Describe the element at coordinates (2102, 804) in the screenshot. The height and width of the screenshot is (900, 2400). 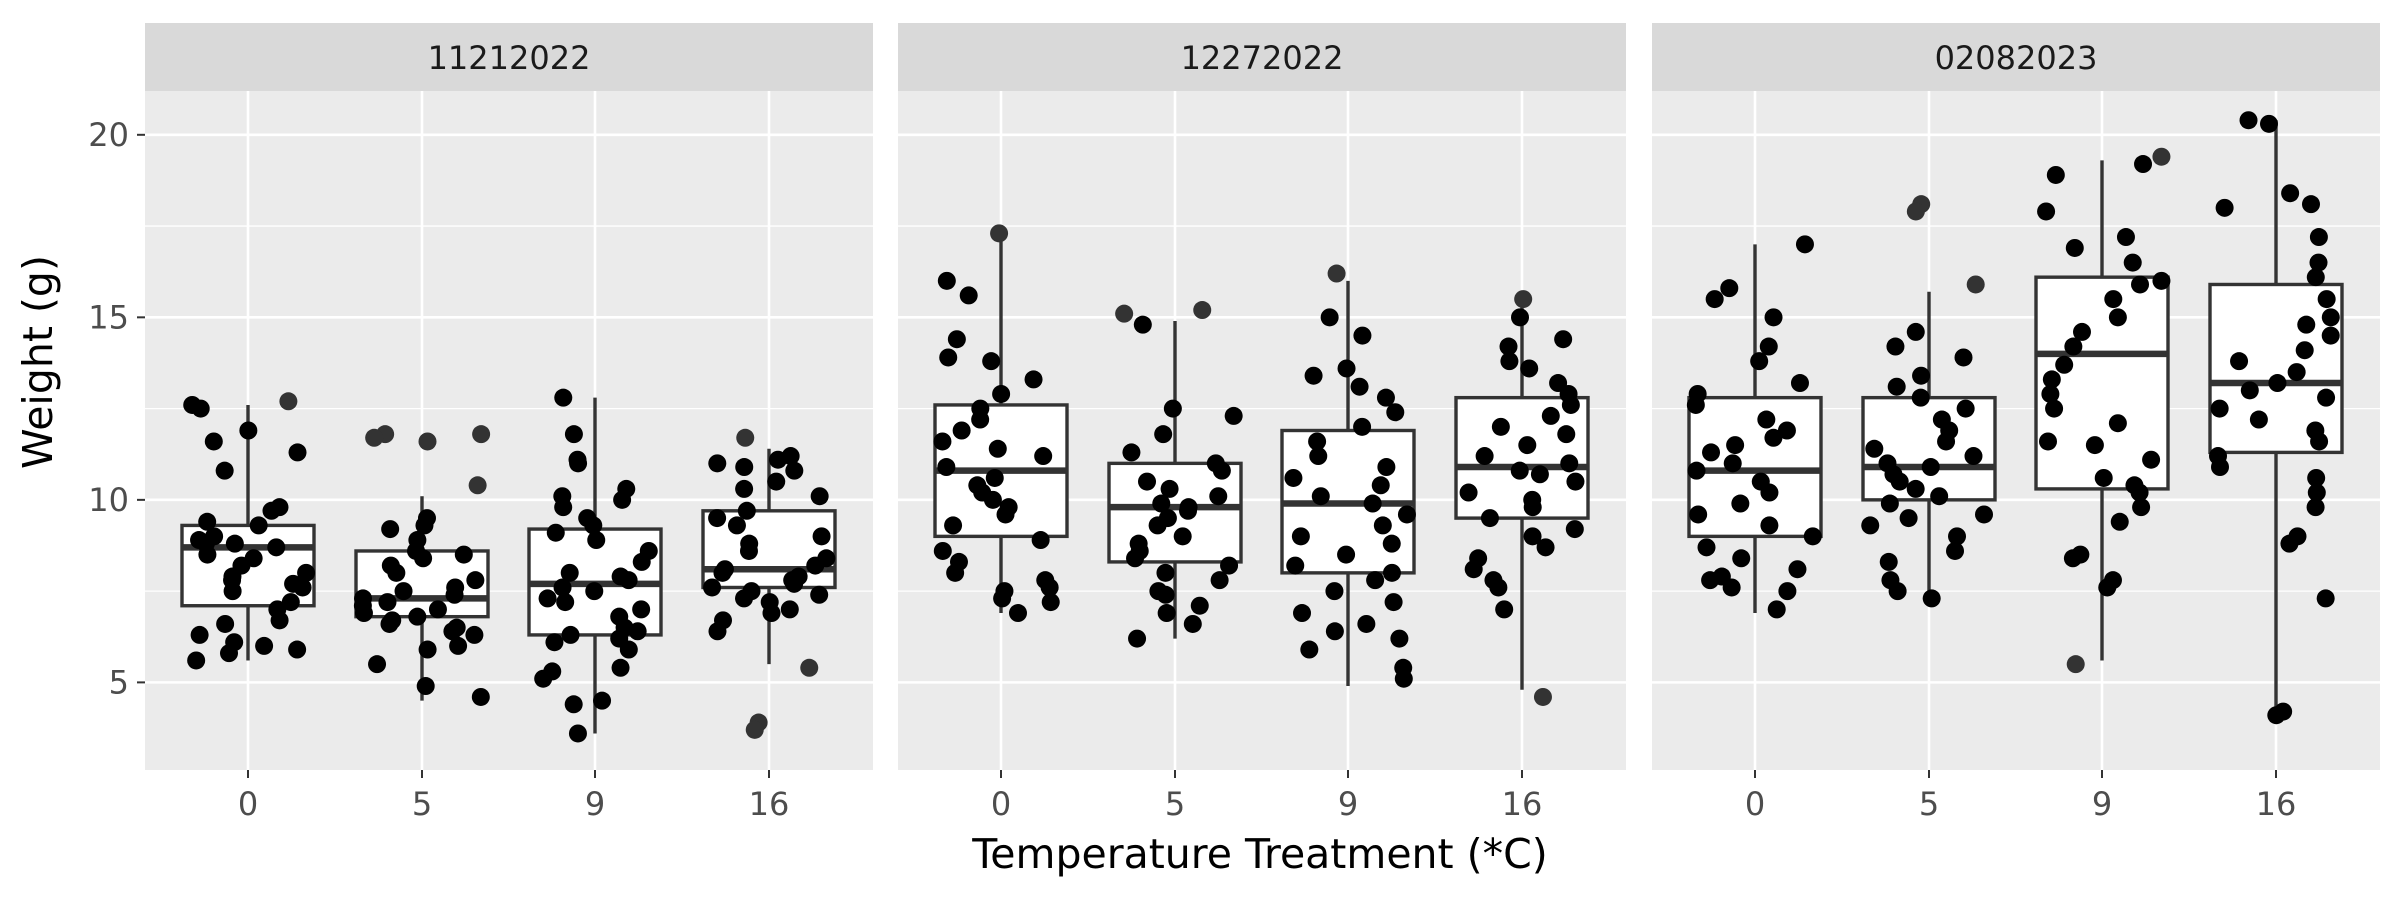
I see `x-tick-label: 9` at that location.